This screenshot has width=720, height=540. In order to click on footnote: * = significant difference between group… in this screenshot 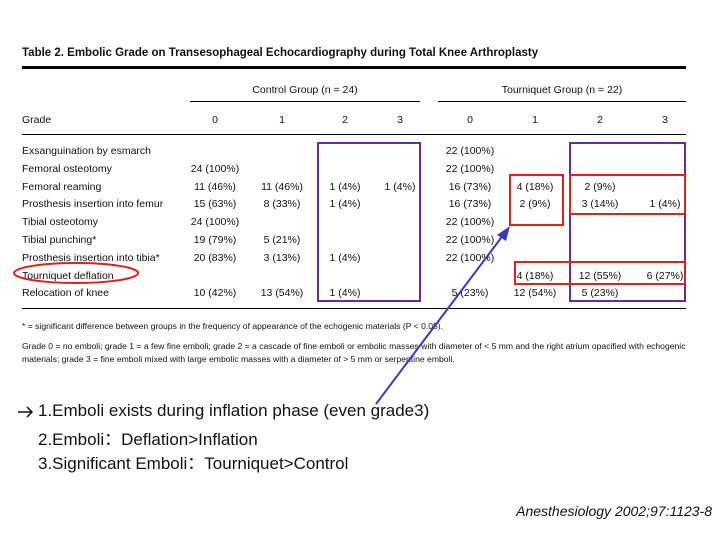, I will do `click(233, 326)`.